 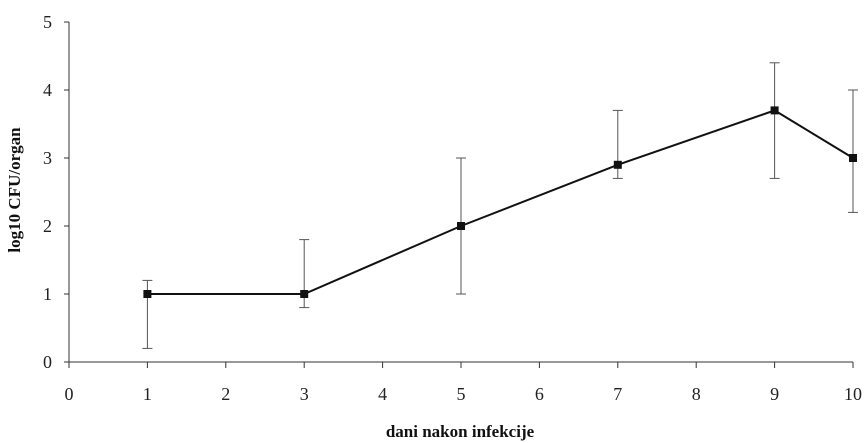 What do you see at coordinates (382, 394) in the screenshot?
I see `x-tick-label: 4` at bounding box center [382, 394].